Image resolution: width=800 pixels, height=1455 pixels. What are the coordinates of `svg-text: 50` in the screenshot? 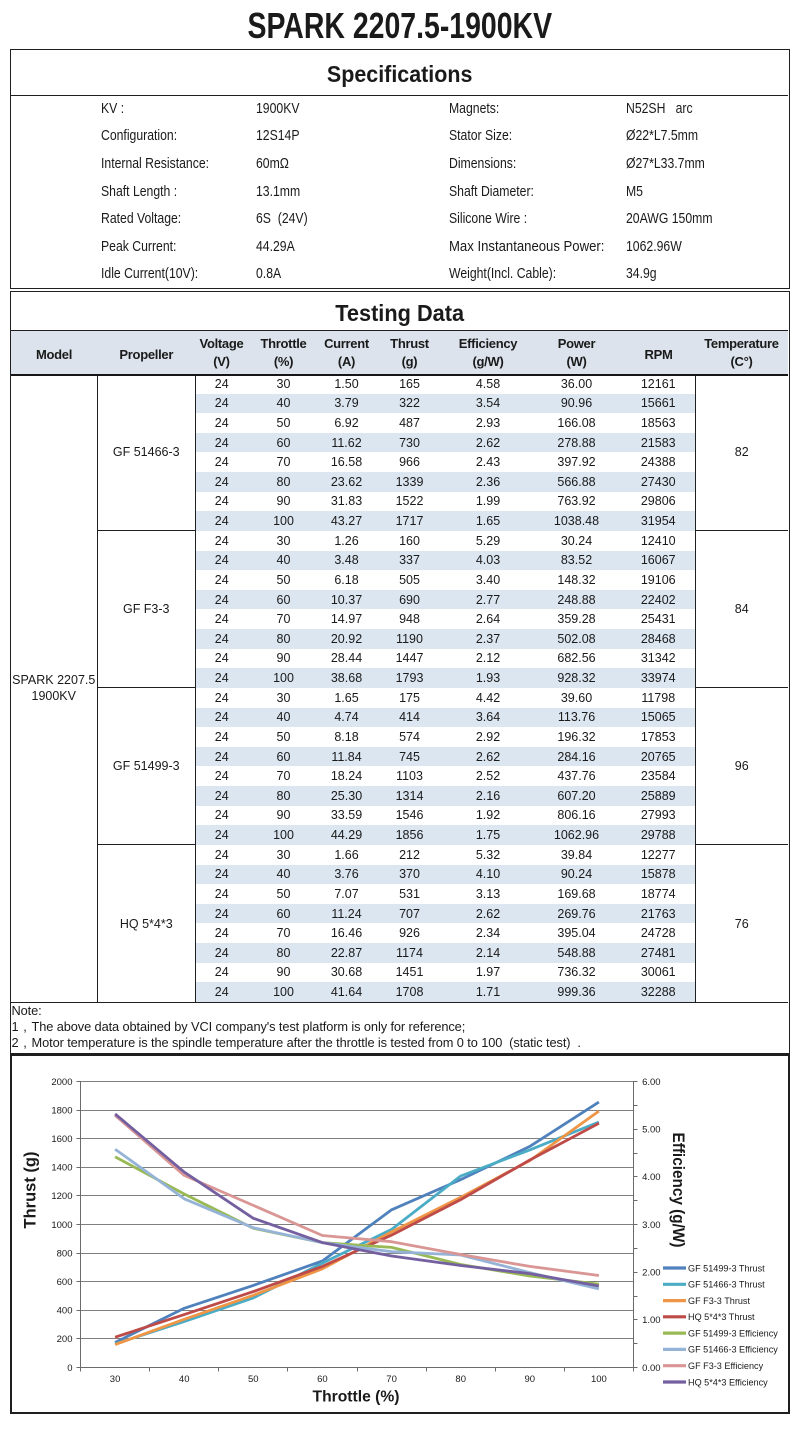 It's located at (253, 1379).